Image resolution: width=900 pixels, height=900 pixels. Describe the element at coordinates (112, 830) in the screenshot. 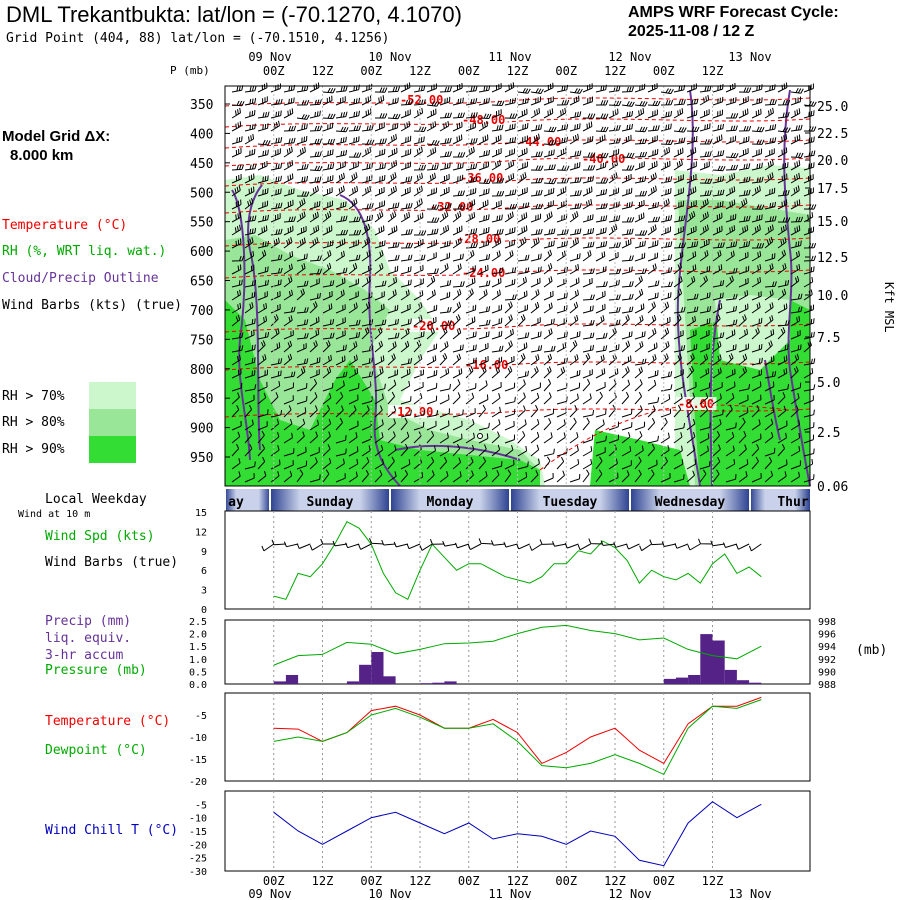

I see `wind-chill-label: Wind Chill T (°C)` at that location.